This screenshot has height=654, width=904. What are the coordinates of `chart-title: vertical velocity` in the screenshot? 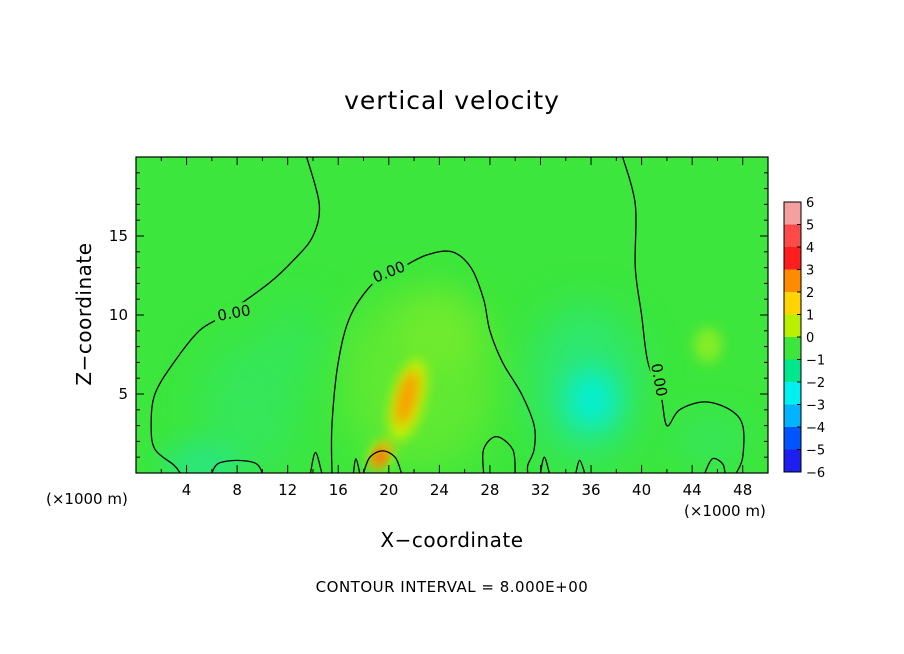 It's located at (452, 100).